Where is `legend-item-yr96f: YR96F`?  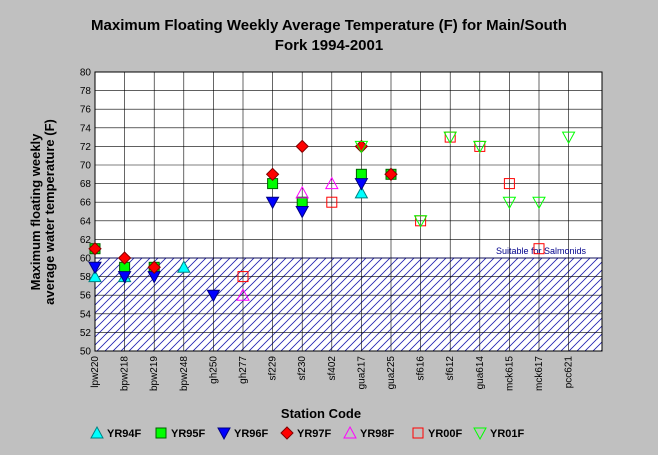 legend-item-yr96f: YR96F is located at coordinates (243, 434).